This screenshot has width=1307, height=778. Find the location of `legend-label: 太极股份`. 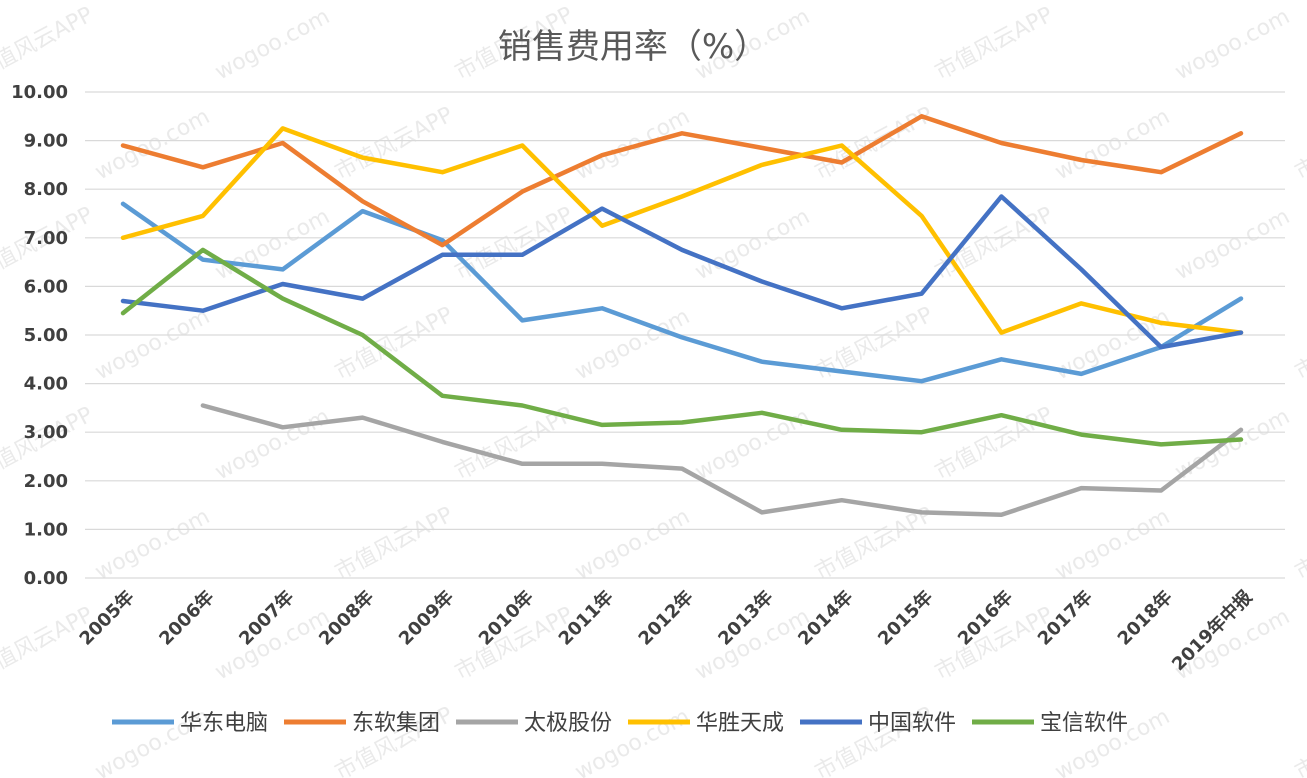

legend-label: 太极股份 is located at coordinates (568, 723).